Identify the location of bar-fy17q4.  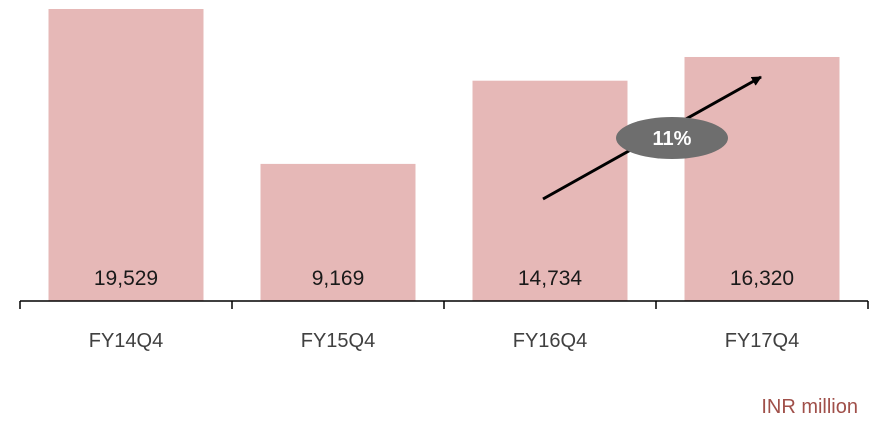
(762, 179).